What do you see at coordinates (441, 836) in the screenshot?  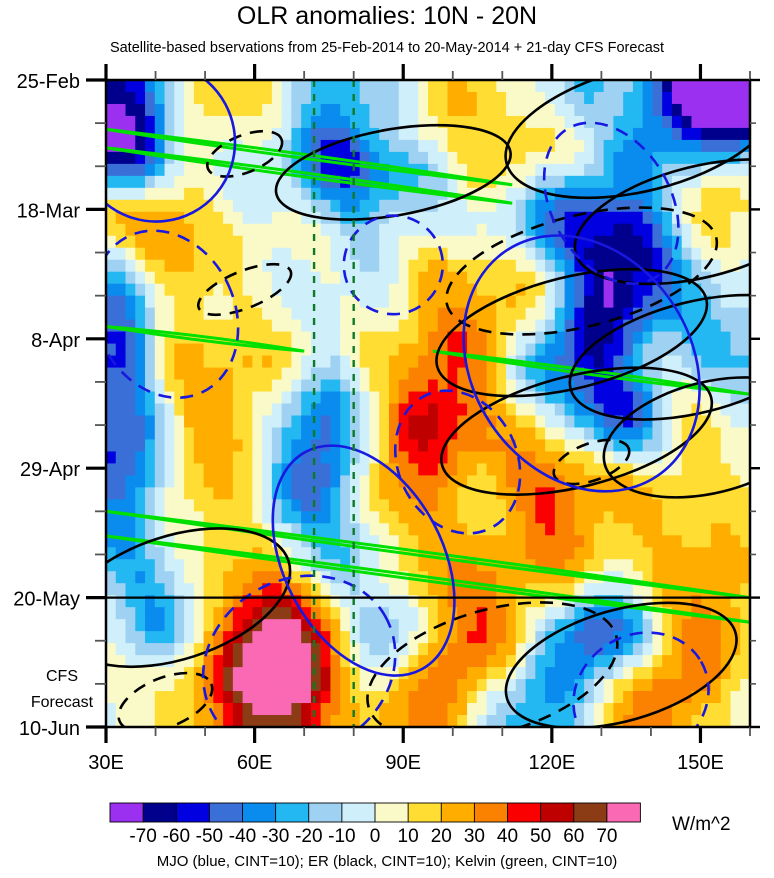 I see `colorbar-tick-label-9: 20` at bounding box center [441, 836].